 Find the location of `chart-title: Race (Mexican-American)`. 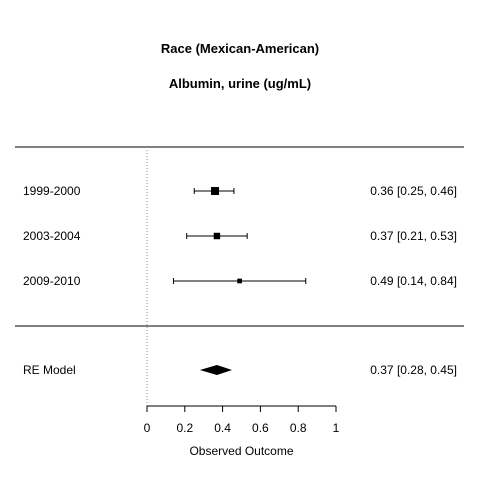

chart-title: Race (Mexican-American) is located at coordinates (240, 48).